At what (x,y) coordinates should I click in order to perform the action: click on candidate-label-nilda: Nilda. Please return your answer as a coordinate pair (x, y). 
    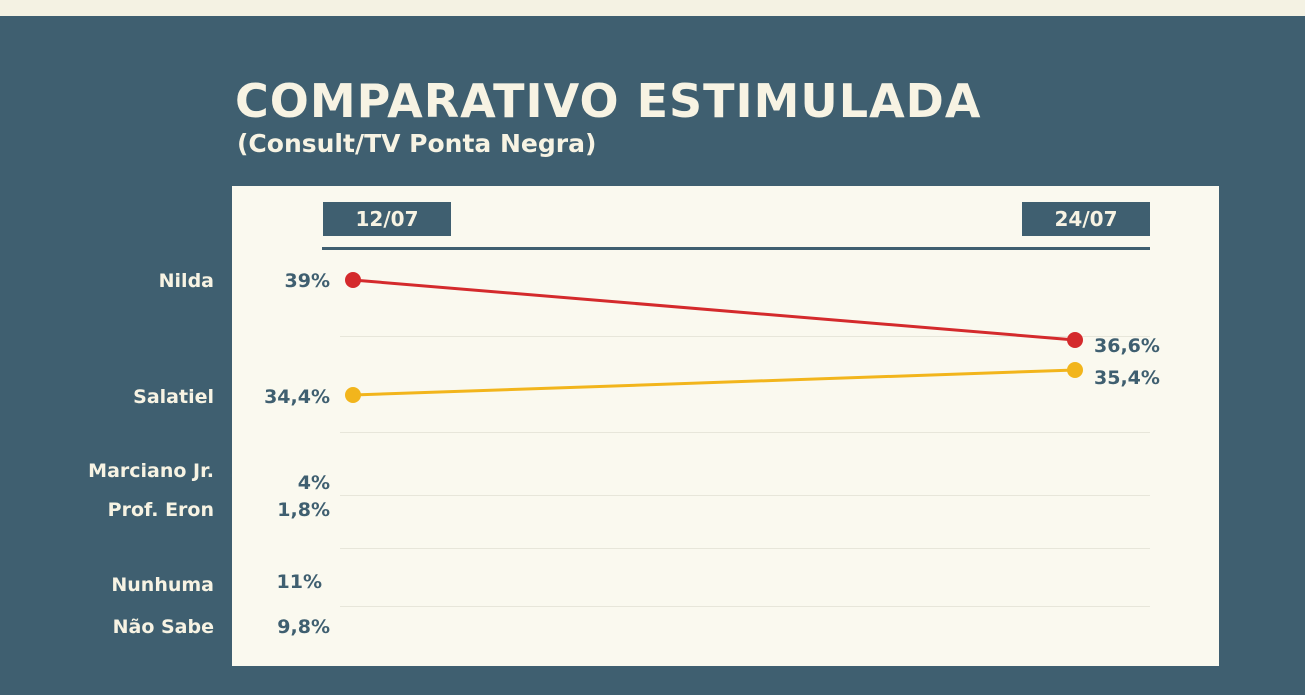
    Looking at the image, I should click on (186, 281).